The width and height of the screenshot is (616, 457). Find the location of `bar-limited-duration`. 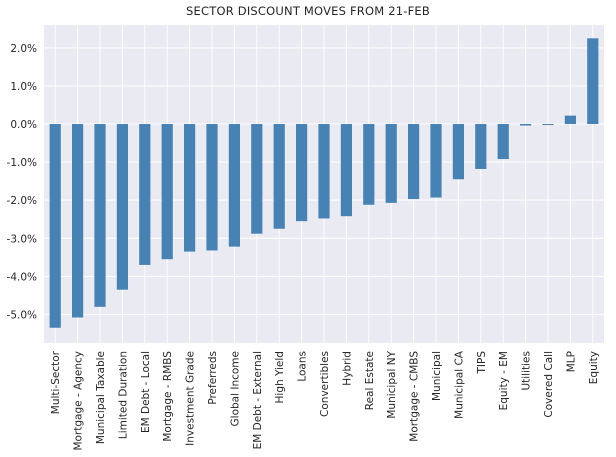

bar-limited-duration is located at coordinates (122, 207).